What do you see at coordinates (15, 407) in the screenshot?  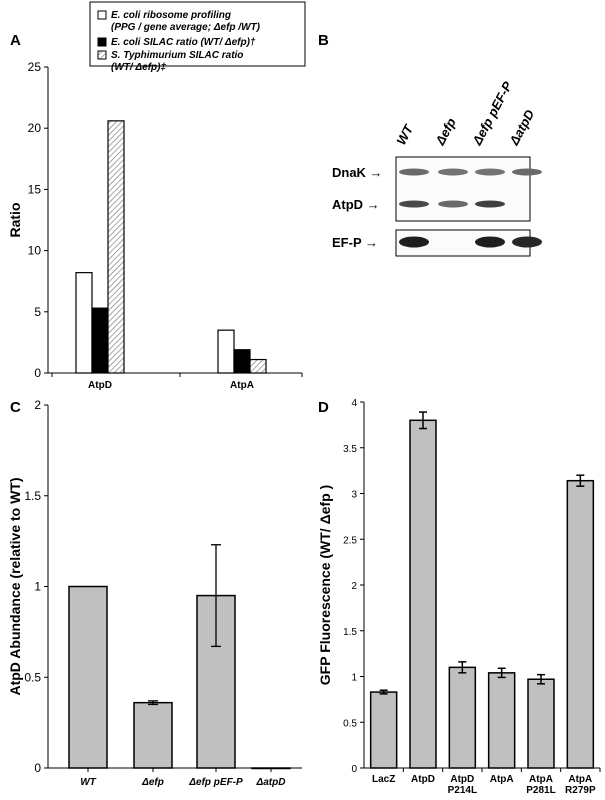 I see `panel-letter-c: C` at bounding box center [15, 407].